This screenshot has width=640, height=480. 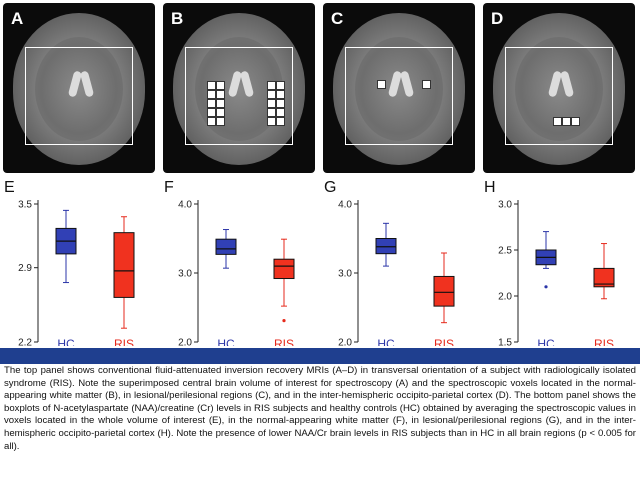 What do you see at coordinates (25, 342) in the screenshot?
I see `y-tick-label: 2.2` at bounding box center [25, 342].